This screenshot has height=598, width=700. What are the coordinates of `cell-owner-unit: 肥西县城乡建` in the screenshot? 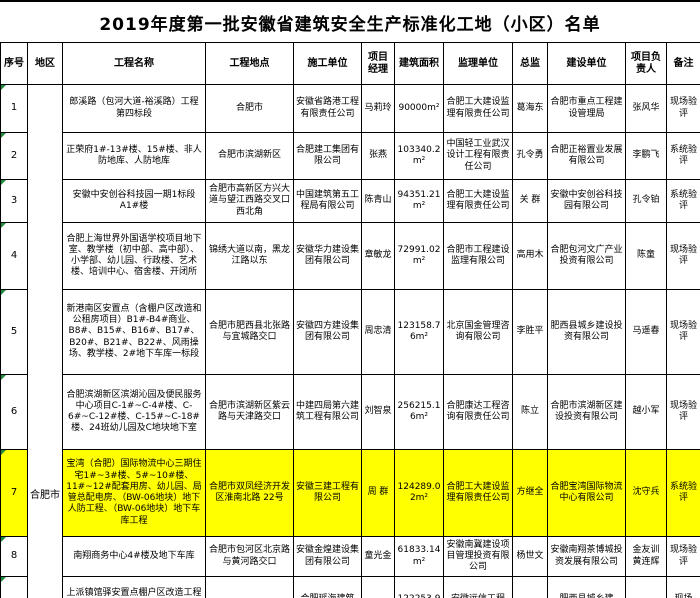 It's located at (586, 587).